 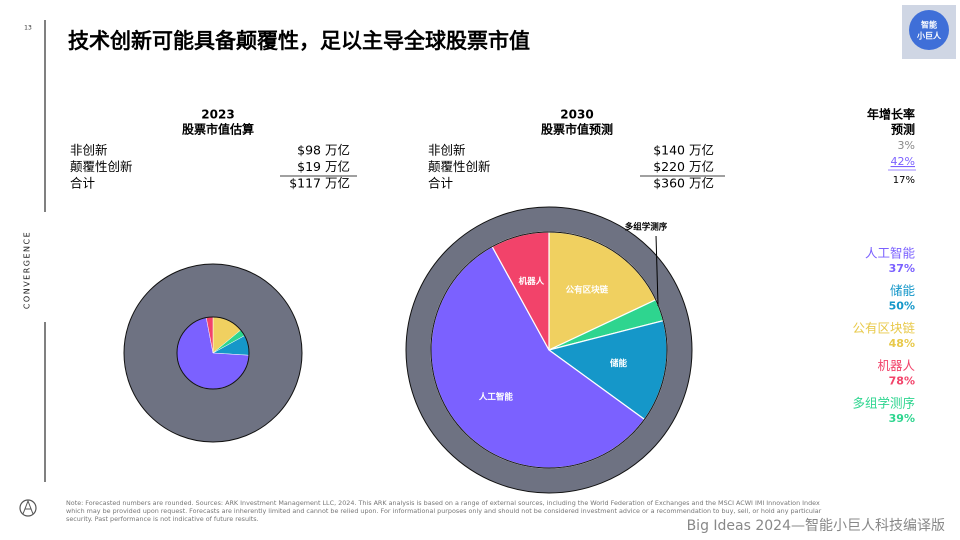 I want to click on legend-growth: 37%, so click(x=902, y=268).